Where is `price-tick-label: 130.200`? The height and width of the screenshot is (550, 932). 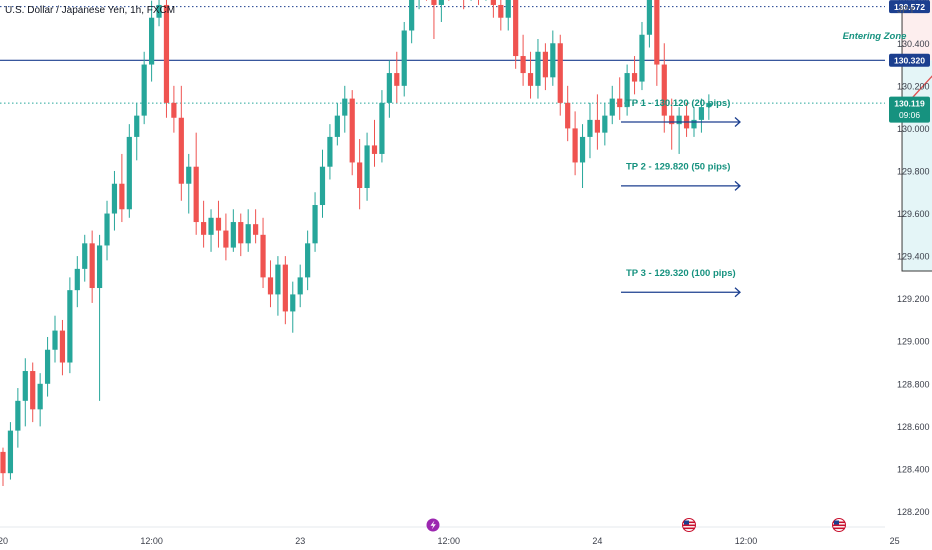
price-tick-label: 130.200 is located at coordinates (913, 86).